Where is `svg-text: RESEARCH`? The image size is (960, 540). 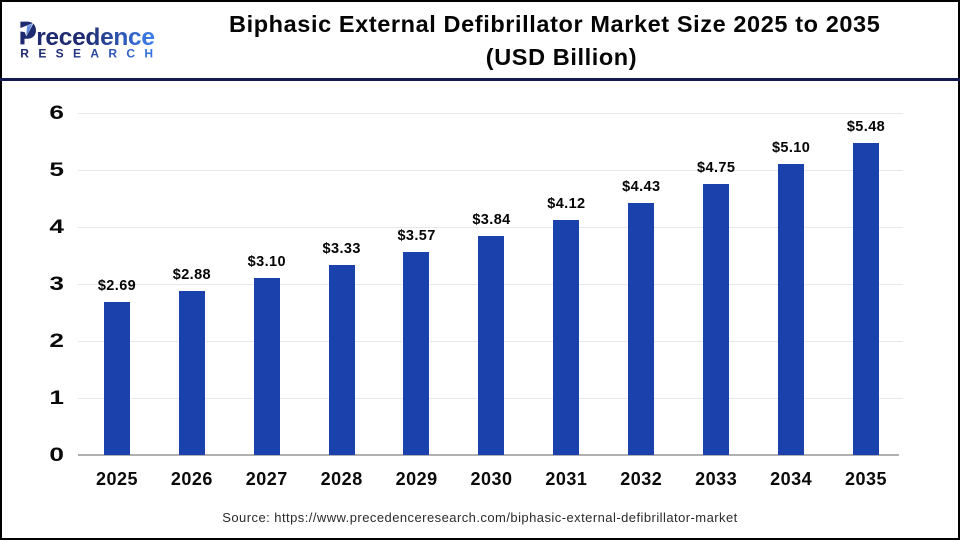 svg-text: RESEARCH is located at coordinates (91, 54).